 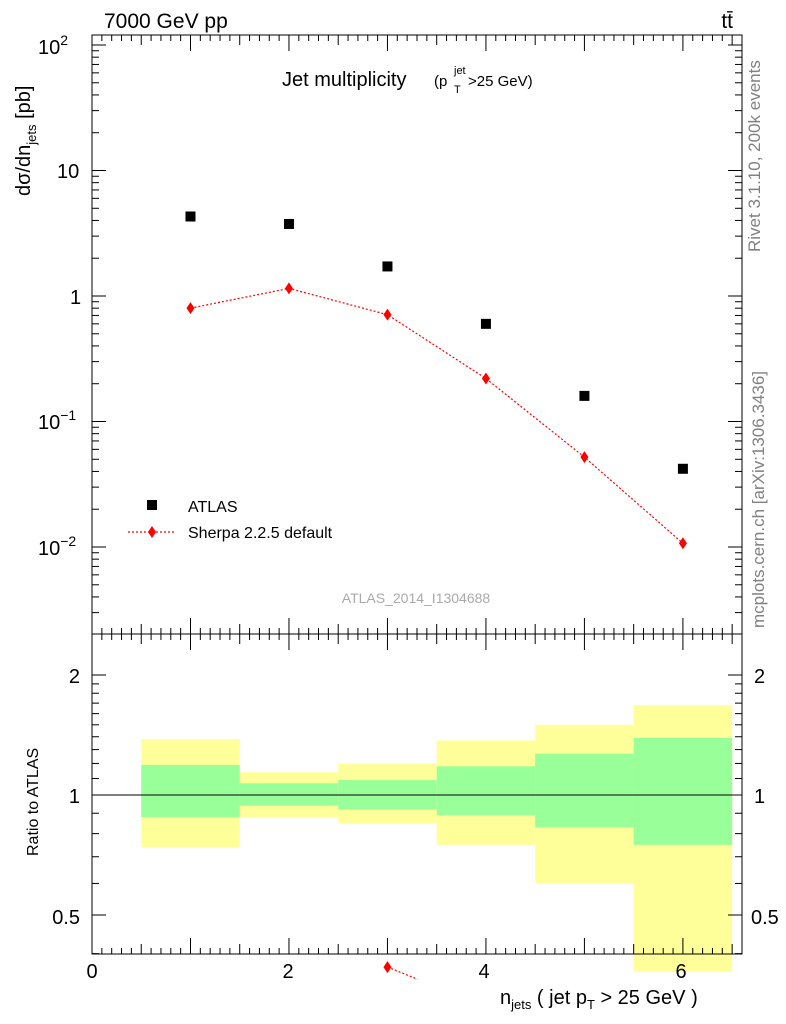 What do you see at coordinates (230, 520) in the screenshot?
I see `legend: ATLAS Sherpa 2.2.5 default` at bounding box center [230, 520].